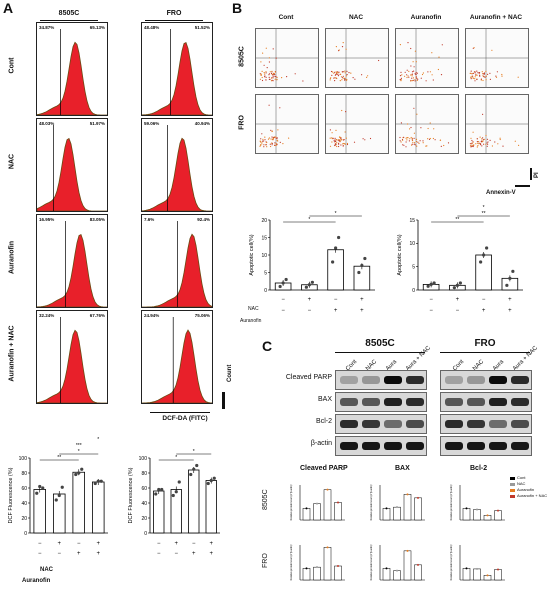 Image resolution: width=550 pixels, height=605 pixels. I want to click on auranofin-sign: +, so click(211, 554).